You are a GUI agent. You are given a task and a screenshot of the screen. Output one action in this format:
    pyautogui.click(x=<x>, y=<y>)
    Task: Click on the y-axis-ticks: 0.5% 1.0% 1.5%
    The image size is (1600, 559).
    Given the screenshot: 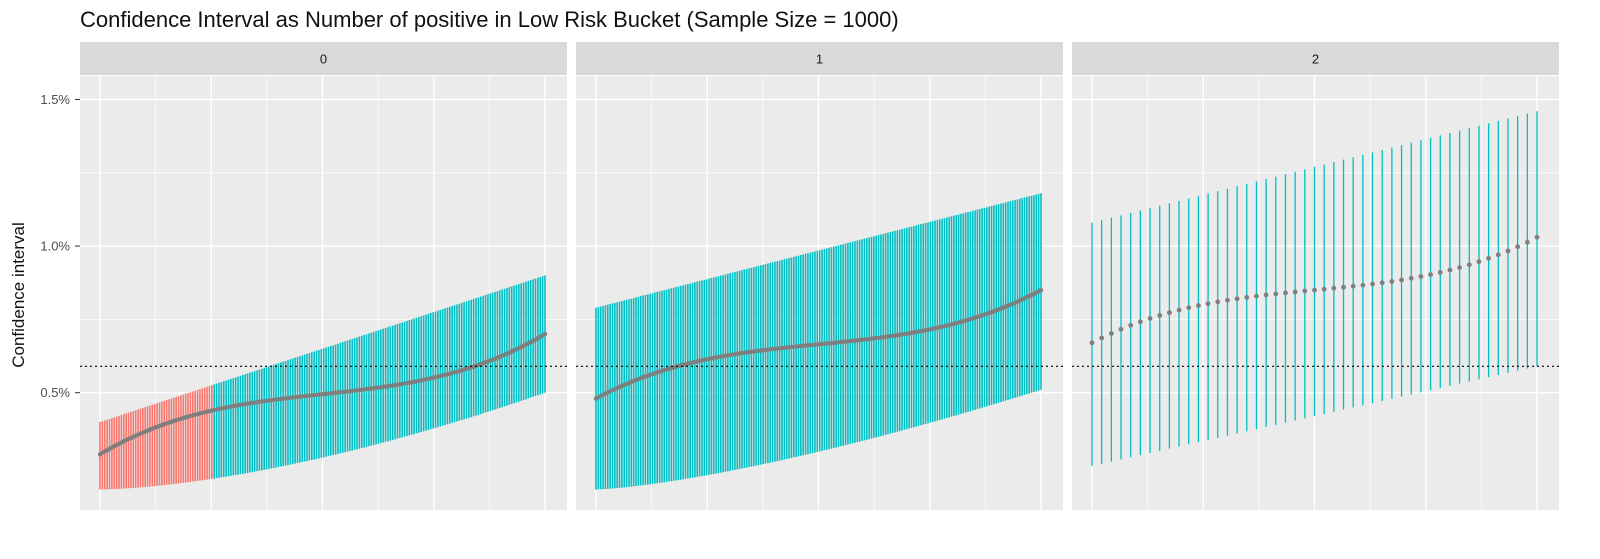 What is the action you would take?
    pyautogui.click(x=60, y=246)
    